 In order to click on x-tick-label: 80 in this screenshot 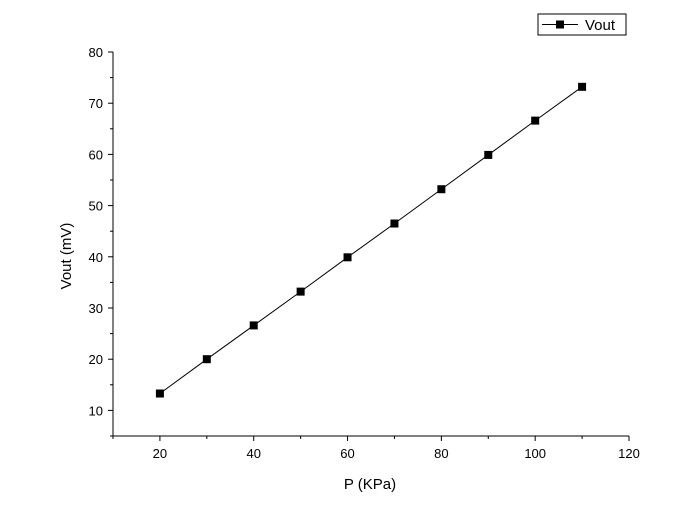, I will do `click(441, 453)`.